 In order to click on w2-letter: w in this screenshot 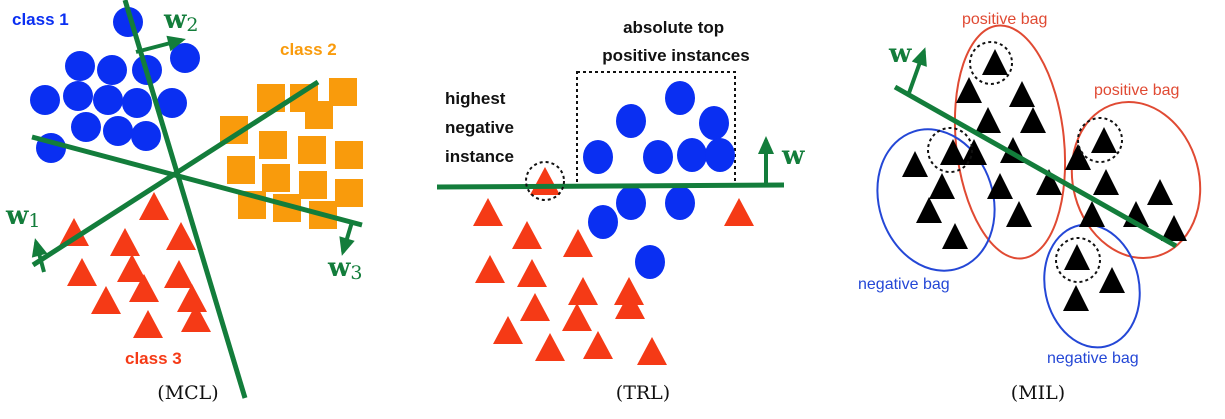, I will do `click(175, 20)`.